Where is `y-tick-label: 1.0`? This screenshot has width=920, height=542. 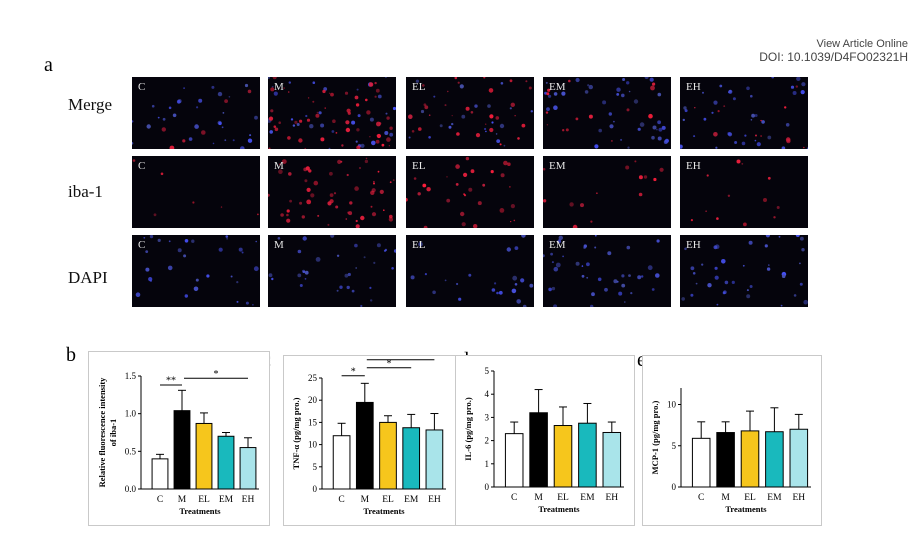
y-tick-label: 1.0 is located at coordinates (131, 414).